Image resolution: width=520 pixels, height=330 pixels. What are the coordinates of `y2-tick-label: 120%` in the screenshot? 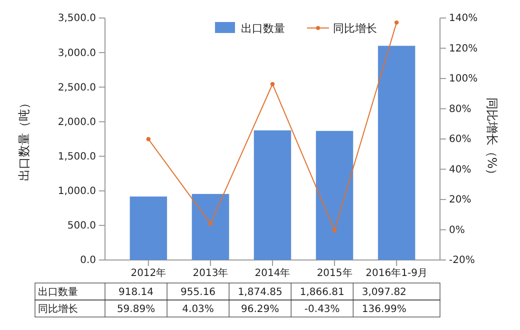 It's located at (463, 48).